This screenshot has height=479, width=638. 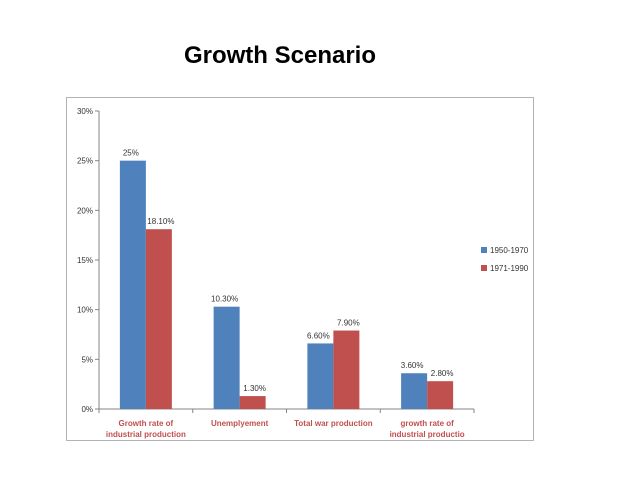 I want to click on y-tick-label: 20%, so click(x=85, y=210).